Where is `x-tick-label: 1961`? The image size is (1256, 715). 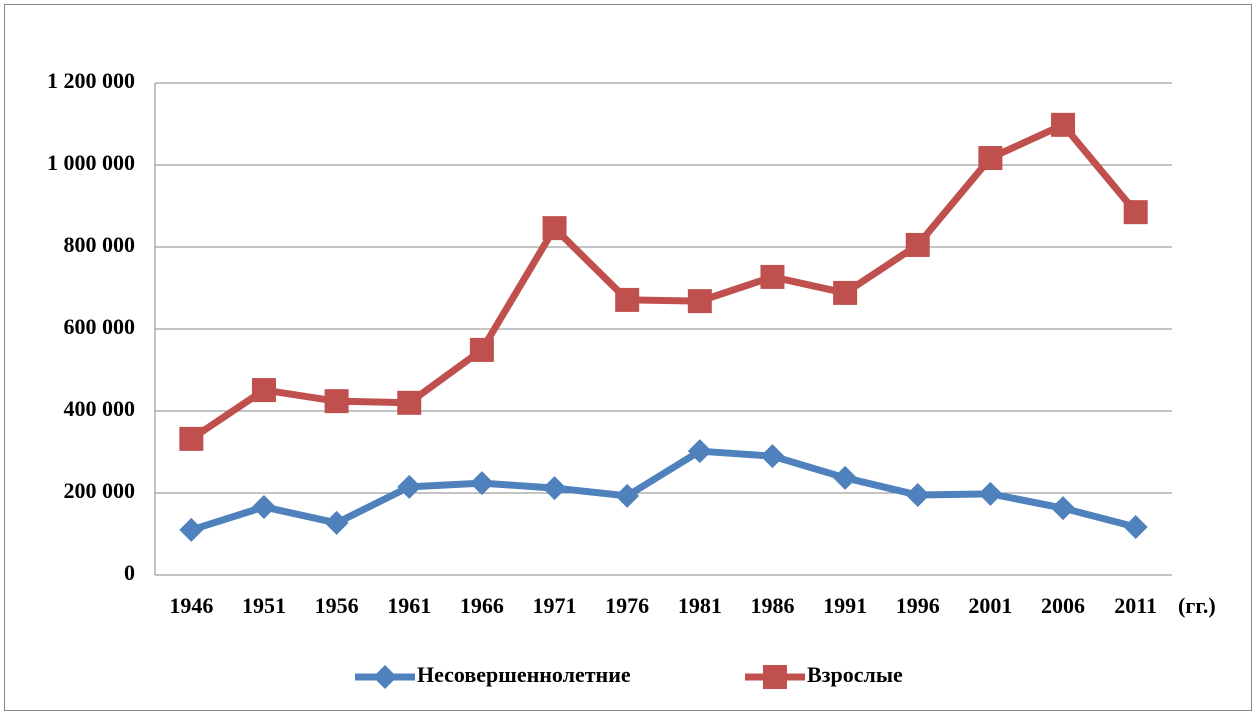 x-tick-label: 1961 is located at coordinates (409, 605).